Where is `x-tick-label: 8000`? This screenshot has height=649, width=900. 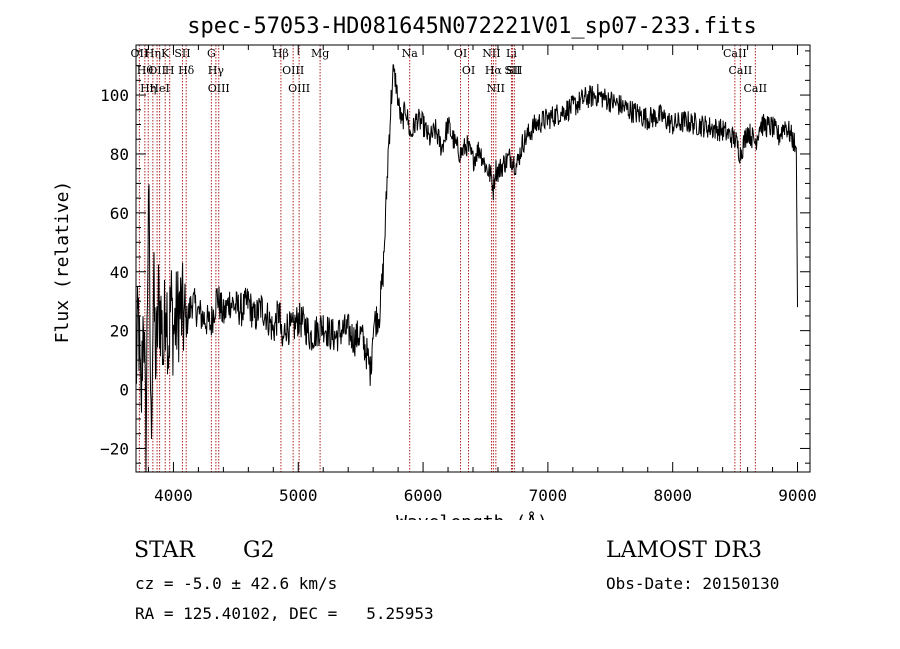
x-tick-label: 8000 is located at coordinates (672, 495).